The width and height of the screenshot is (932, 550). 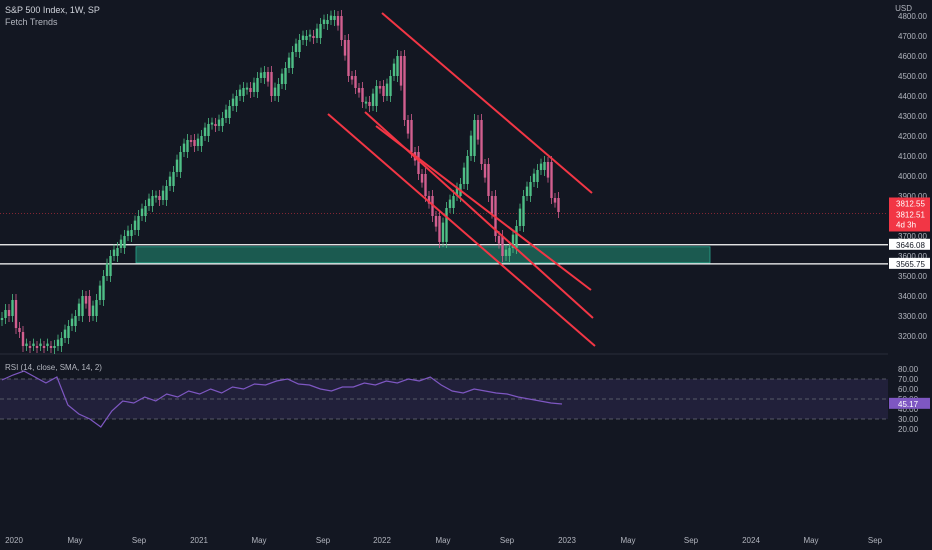 I want to click on rsi-tick-label: 70.00, so click(x=908, y=379).